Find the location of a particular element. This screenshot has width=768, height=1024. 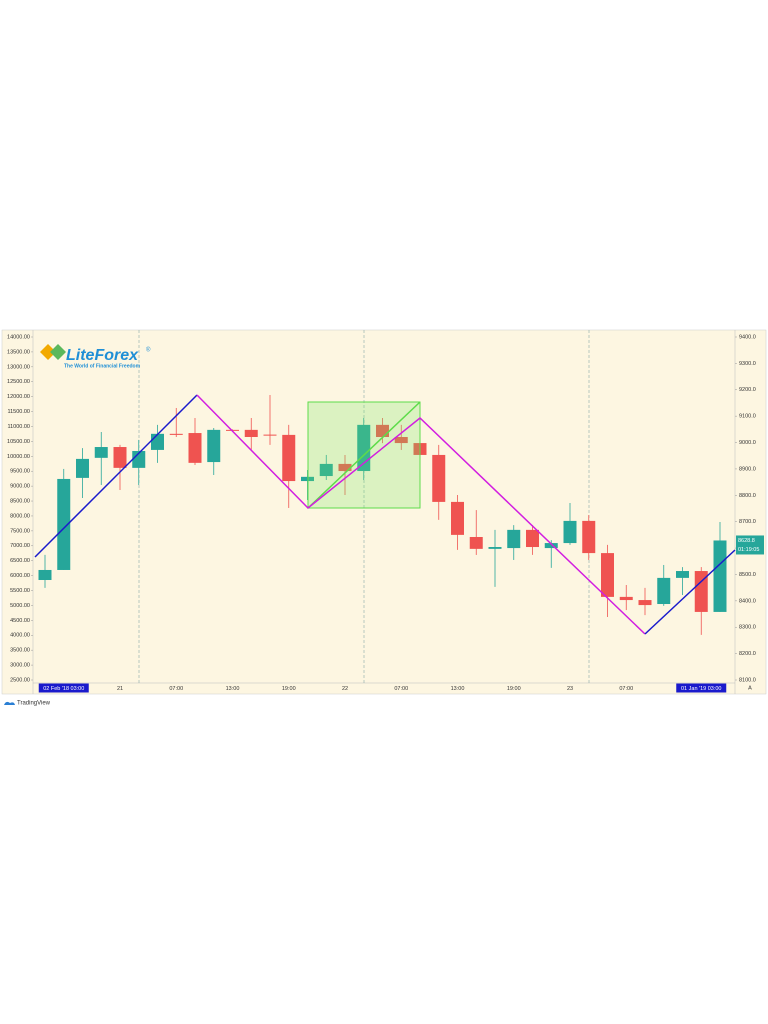

y2-tick-label: 8200.0 is located at coordinates (747, 654).